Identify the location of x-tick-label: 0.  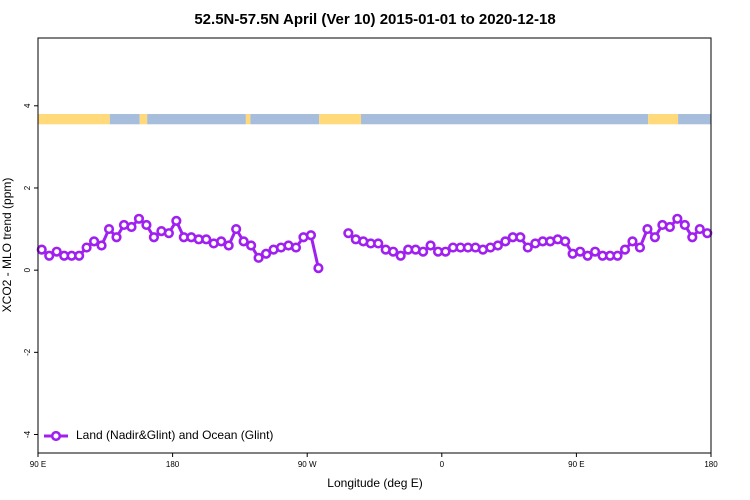
(442, 464).